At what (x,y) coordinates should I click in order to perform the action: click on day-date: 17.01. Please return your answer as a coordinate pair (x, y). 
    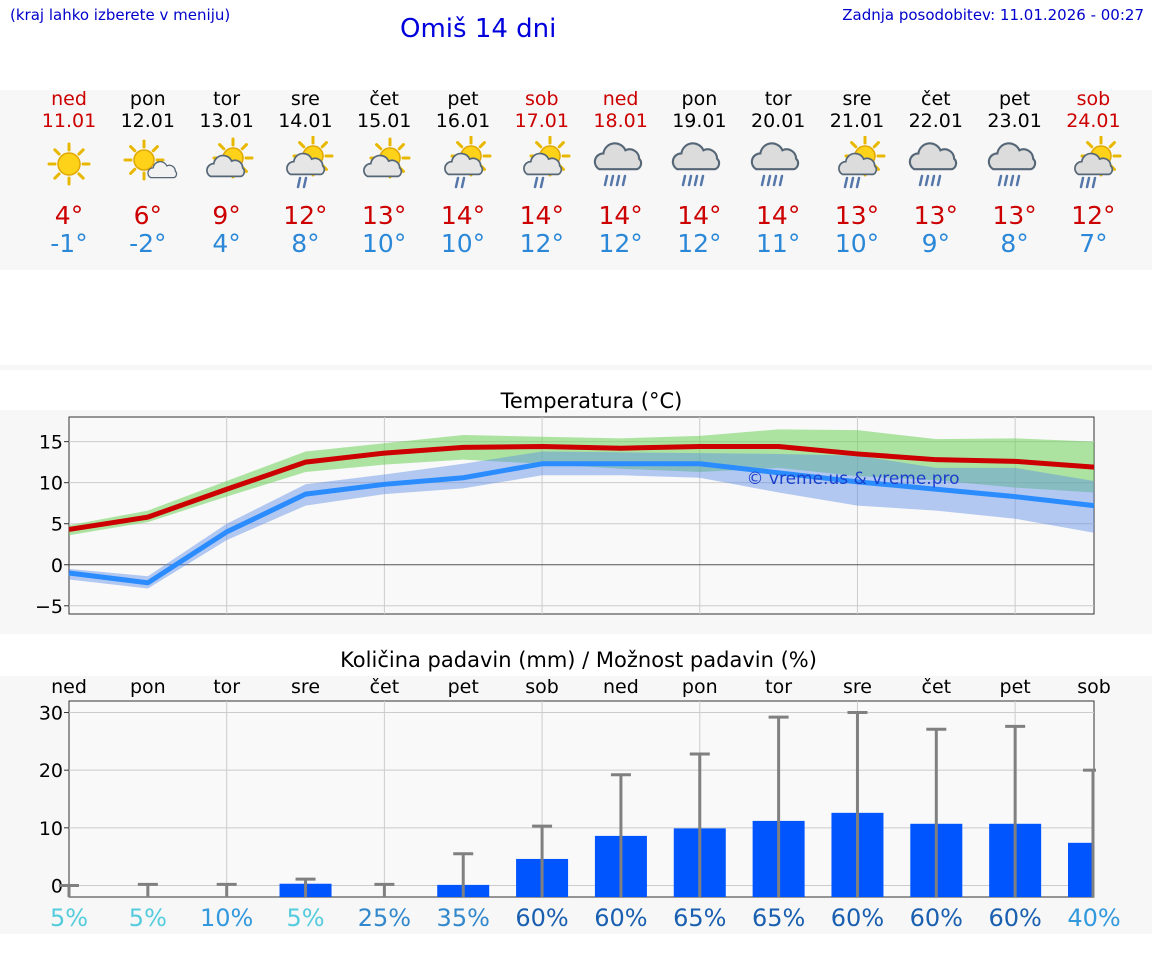
    Looking at the image, I should click on (541, 121).